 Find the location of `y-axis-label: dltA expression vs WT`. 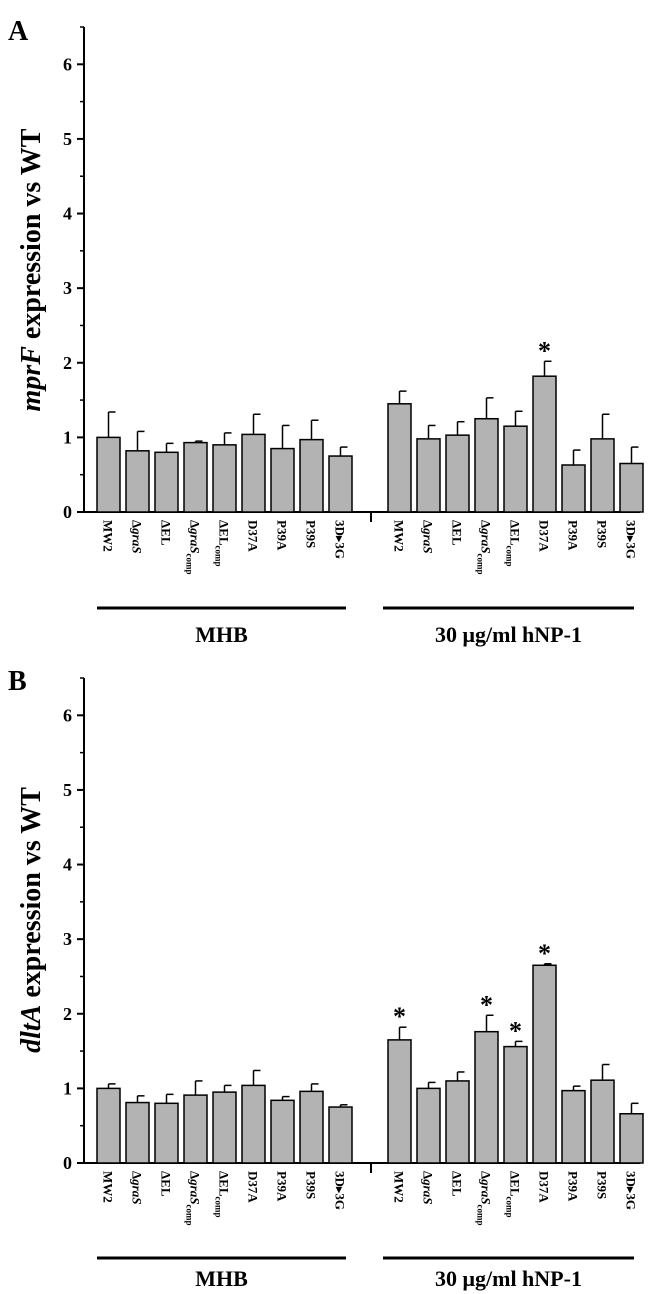

y-axis-label: dltA expression vs WT is located at coordinates (31, 920).